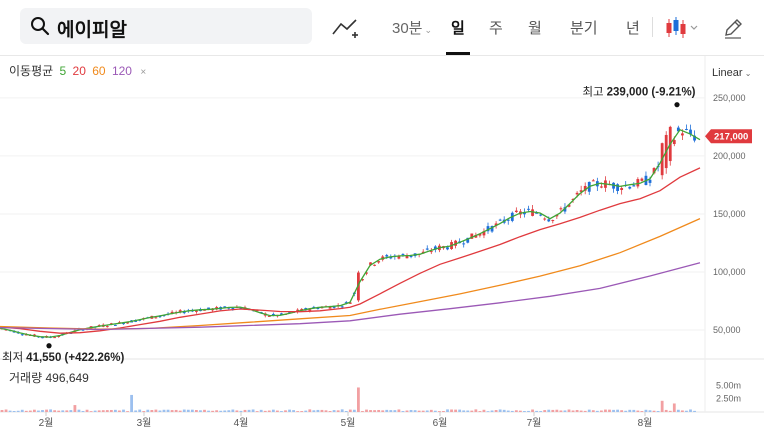 This screenshot has height=433, width=764. What do you see at coordinates (412, 31) in the screenshot?
I see `interval-selector: 30분 ⌄` at bounding box center [412, 31].